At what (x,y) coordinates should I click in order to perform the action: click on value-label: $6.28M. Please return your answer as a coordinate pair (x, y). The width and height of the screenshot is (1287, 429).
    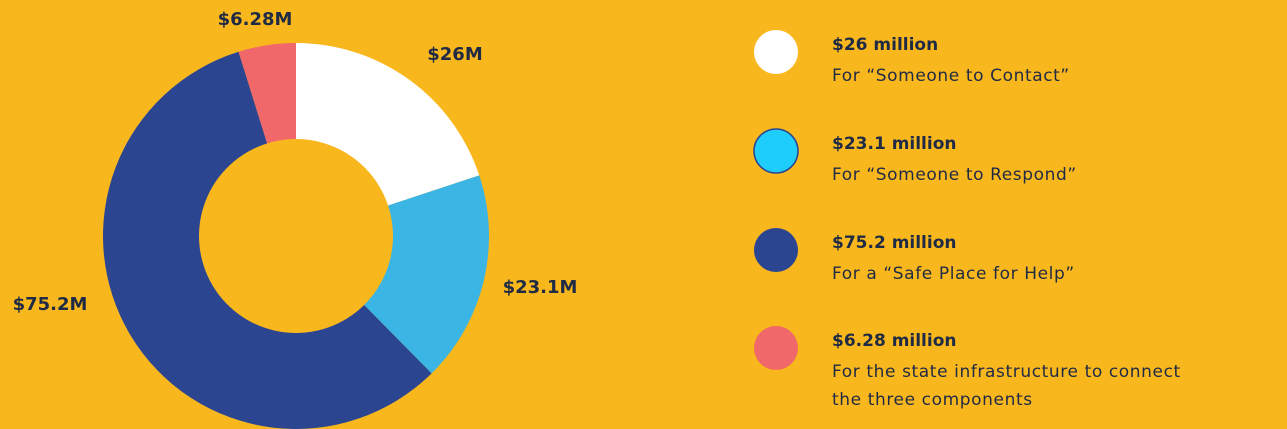
    Looking at the image, I should click on (255, 19).